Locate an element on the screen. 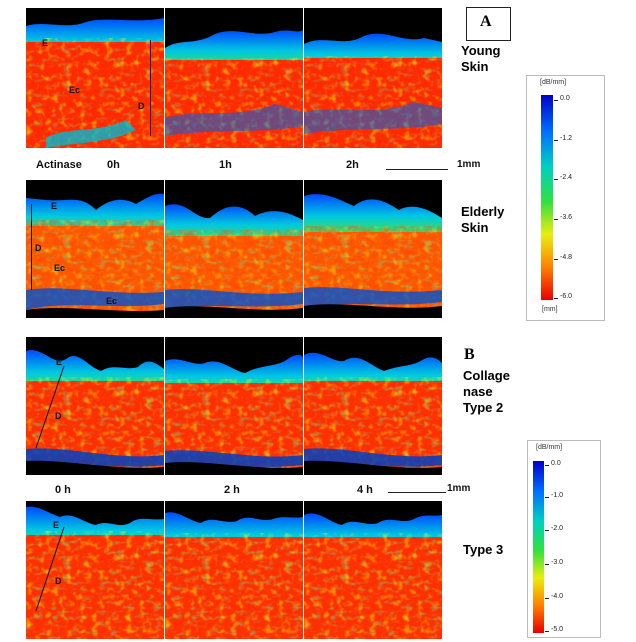  type2-2h-image is located at coordinates (234, 406).